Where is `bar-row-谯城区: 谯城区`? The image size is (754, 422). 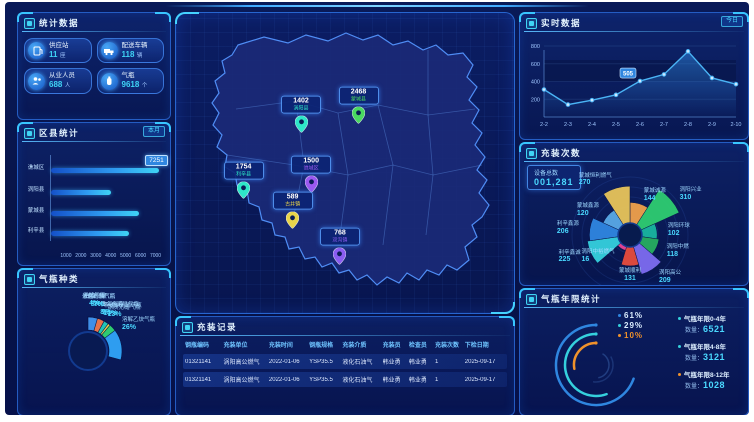
bar-row-谯城区: 谯城区 is located at coordinates (94, 170).